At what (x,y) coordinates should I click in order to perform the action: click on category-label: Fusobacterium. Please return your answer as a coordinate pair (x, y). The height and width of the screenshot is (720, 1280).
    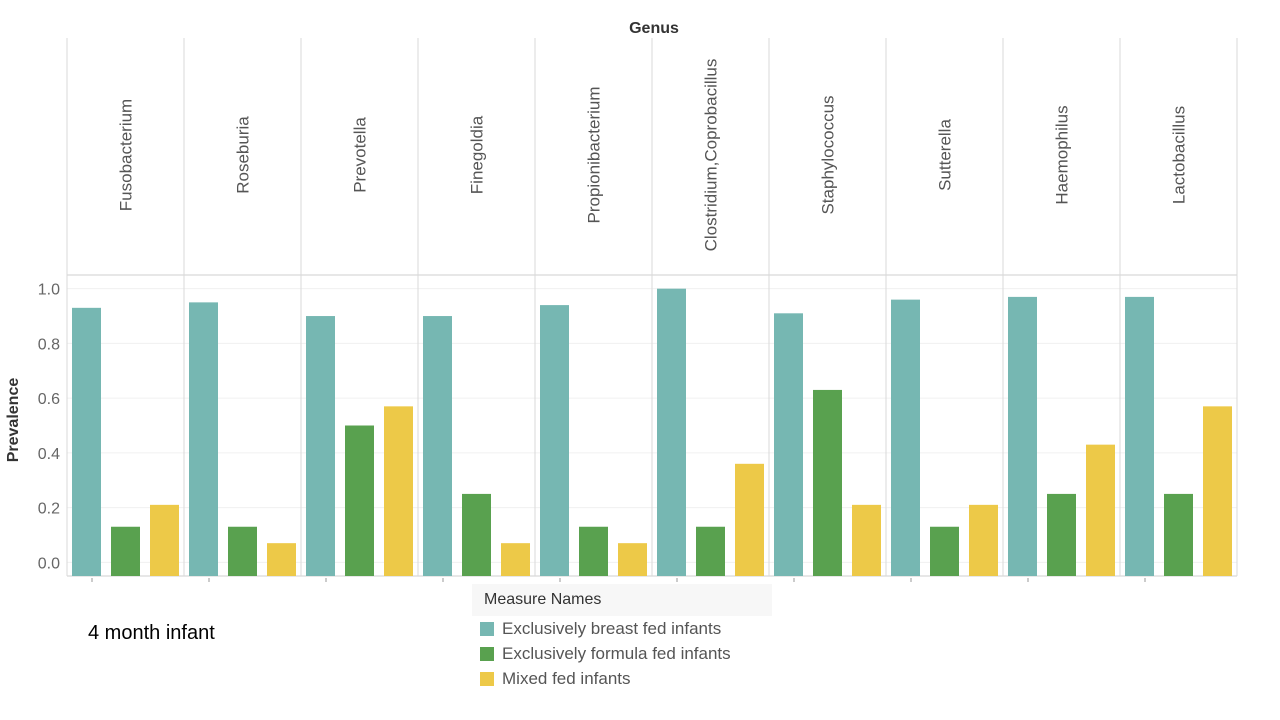
    Looking at the image, I should click on (126, 155).